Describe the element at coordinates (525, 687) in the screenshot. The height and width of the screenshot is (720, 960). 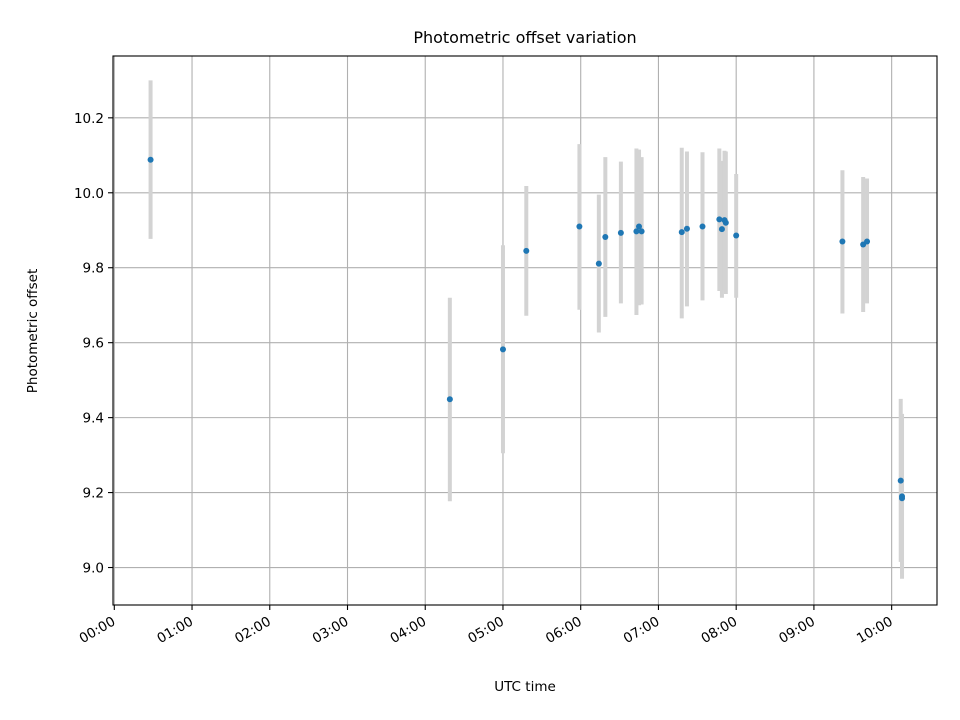
I see `x-axis-label: UTC time` at that location.